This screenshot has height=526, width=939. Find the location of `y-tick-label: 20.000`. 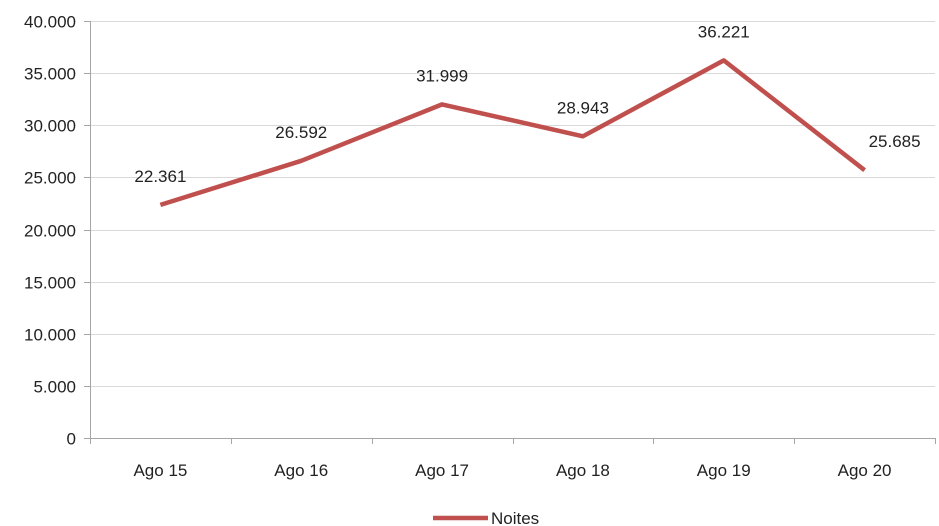

y-tick-label: 20.000 is located at coordinates (50, 231).